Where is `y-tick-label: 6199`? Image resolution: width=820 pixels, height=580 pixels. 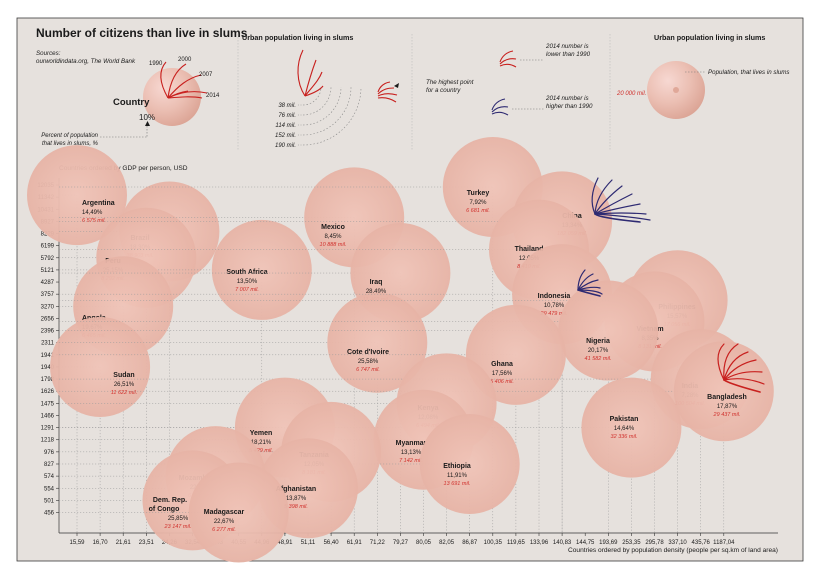 y-tick-label: 6199 is located at coordinates (48, 247).